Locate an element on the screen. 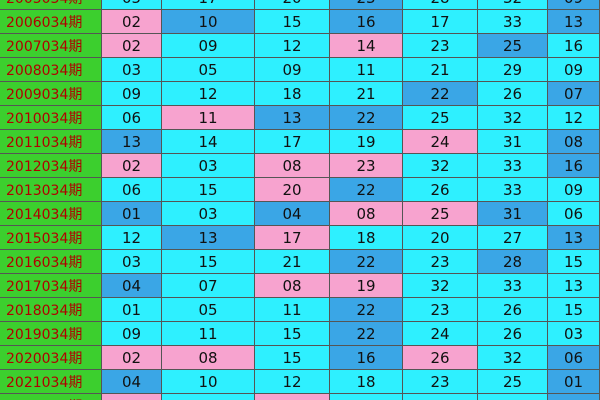  issue-label: 2014034期 is located at coordinates (51, 214).